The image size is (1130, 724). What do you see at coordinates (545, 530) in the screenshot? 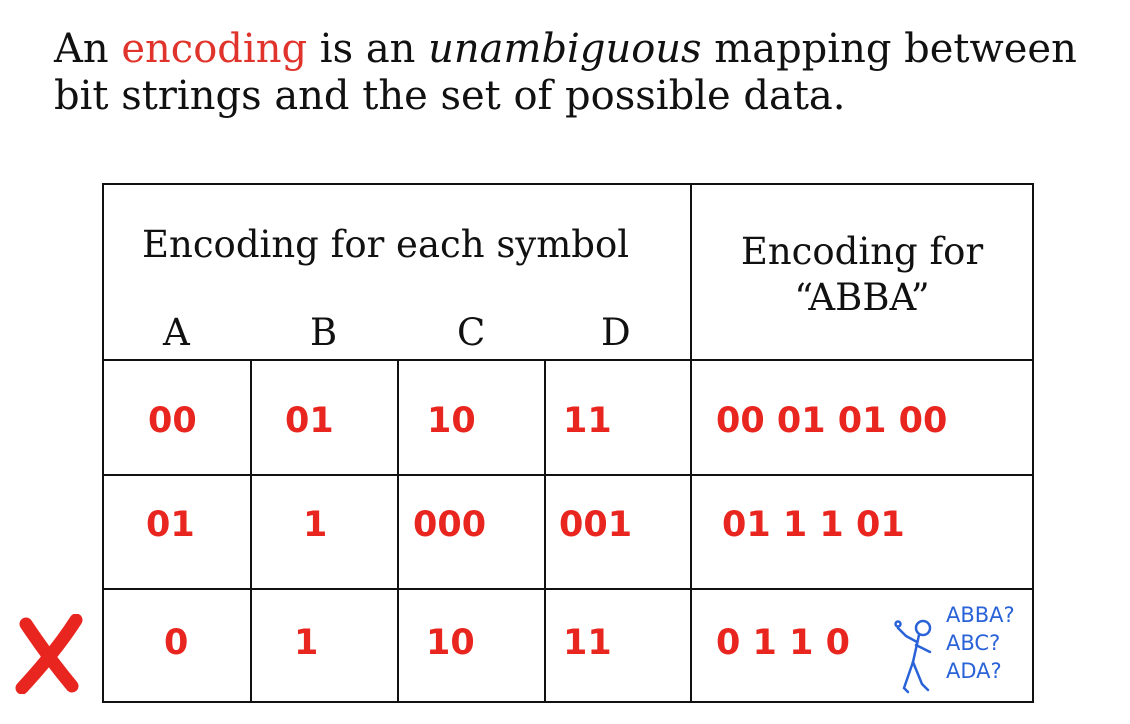
I see `divider-col-c` at bounding box center [545, 530].